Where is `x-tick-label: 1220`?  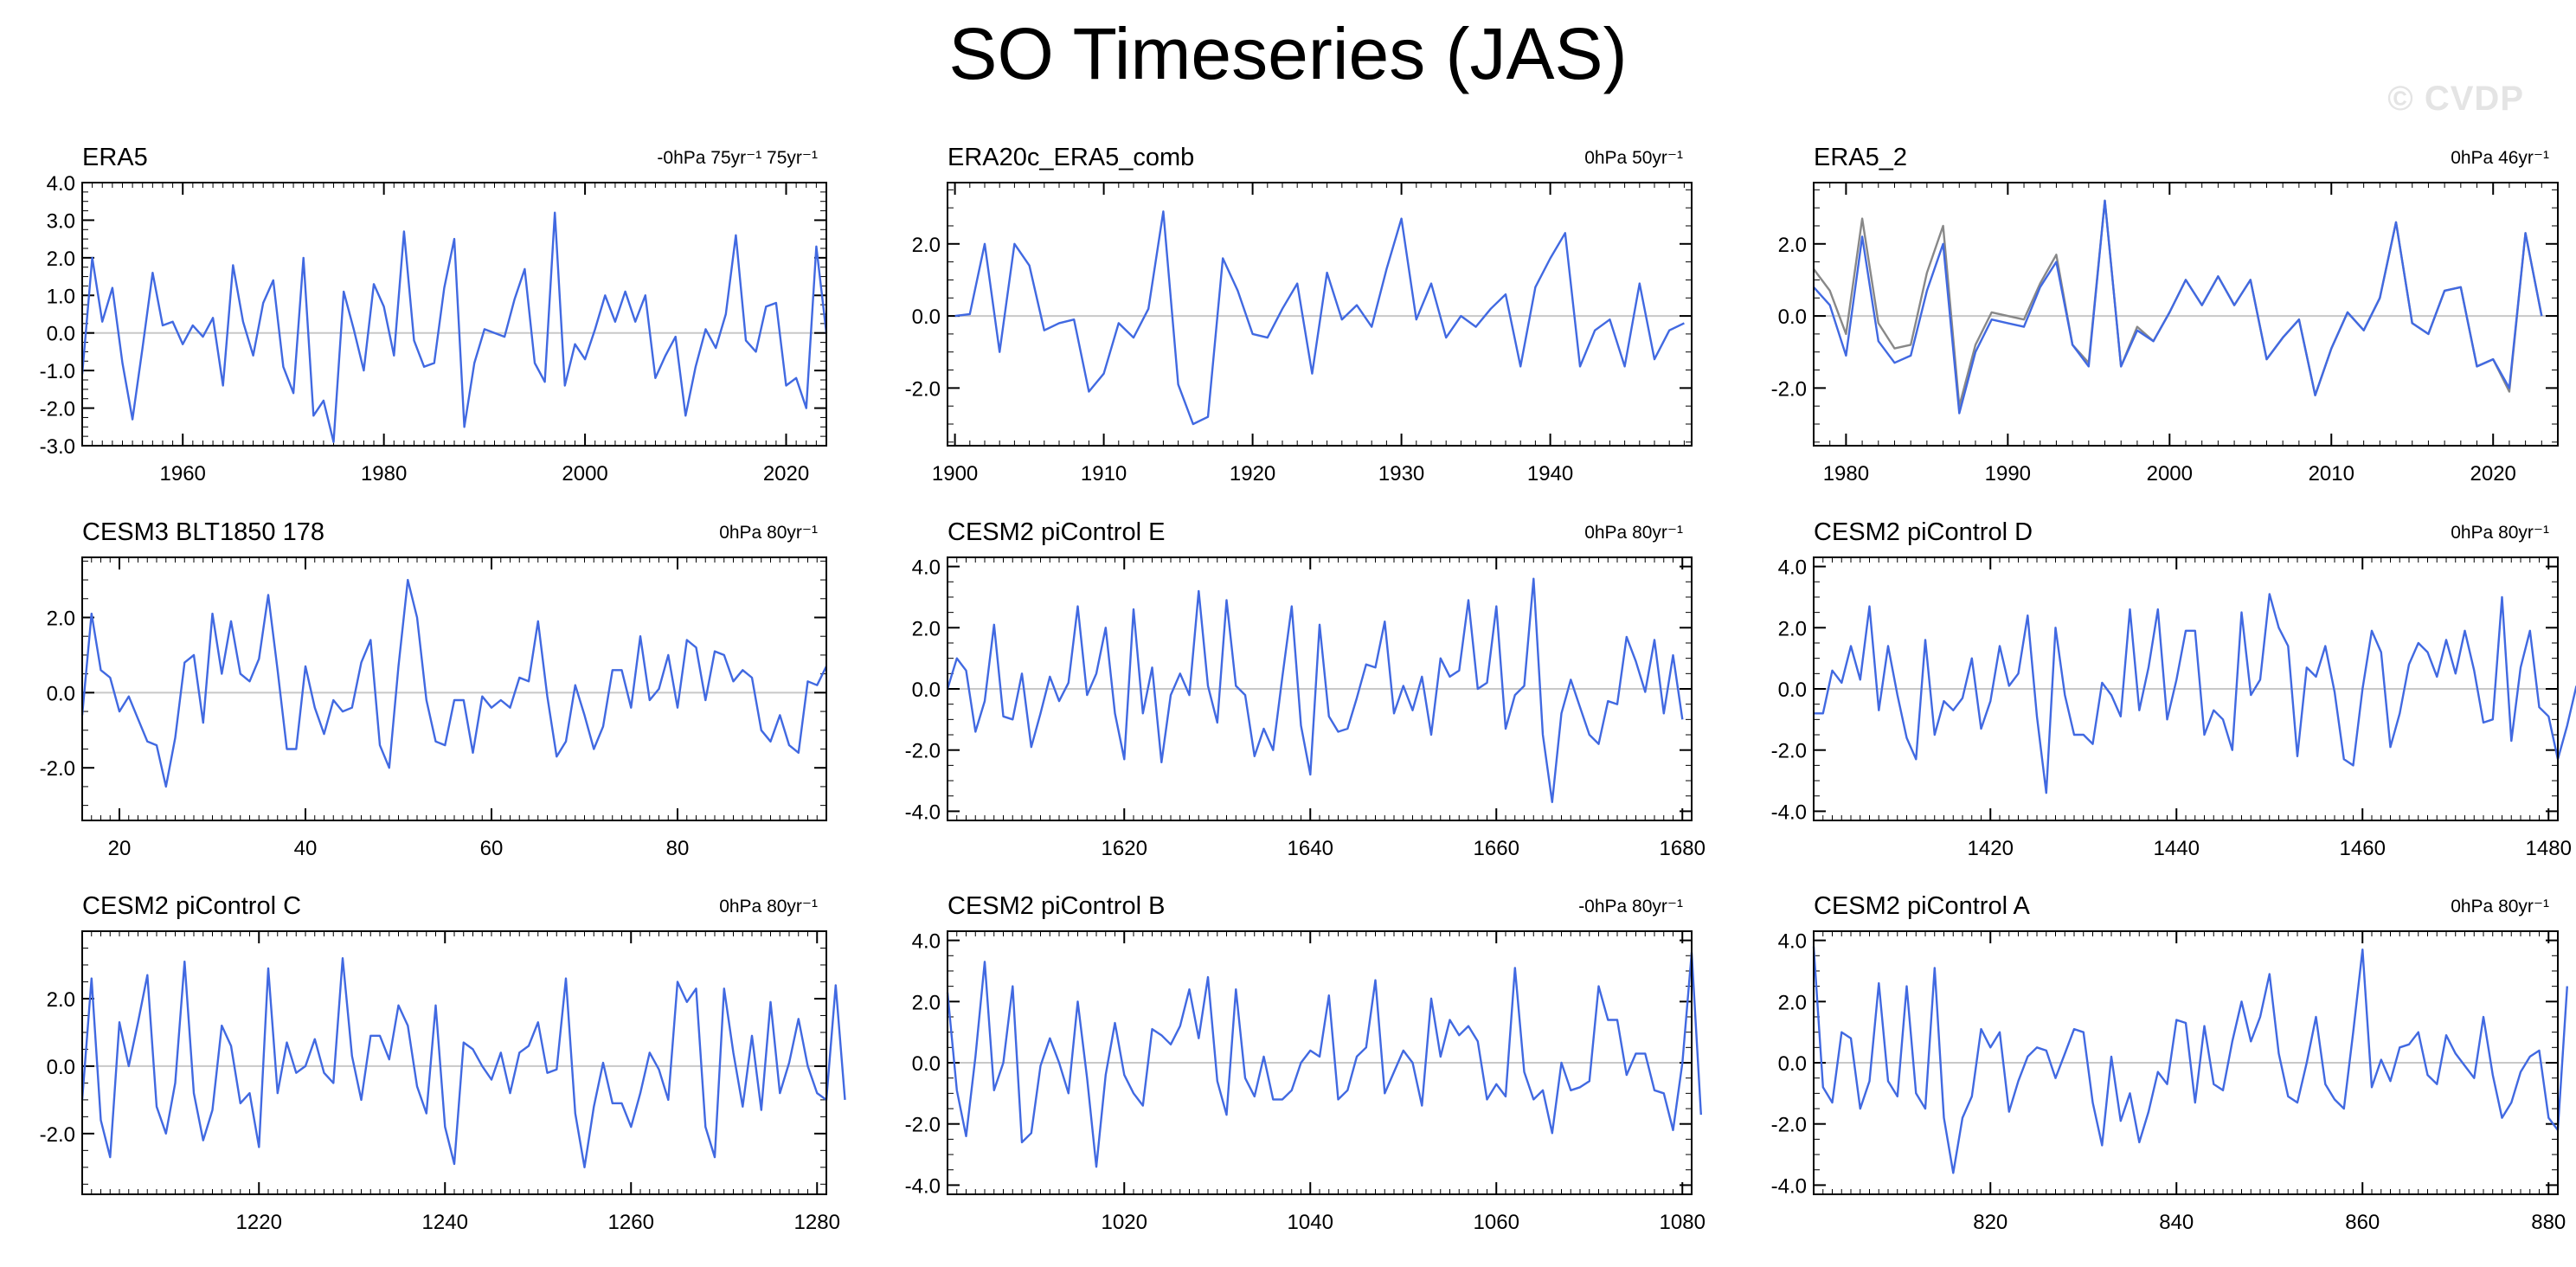
x-tick-label: 1220 is located at coordinates (259, 1222).